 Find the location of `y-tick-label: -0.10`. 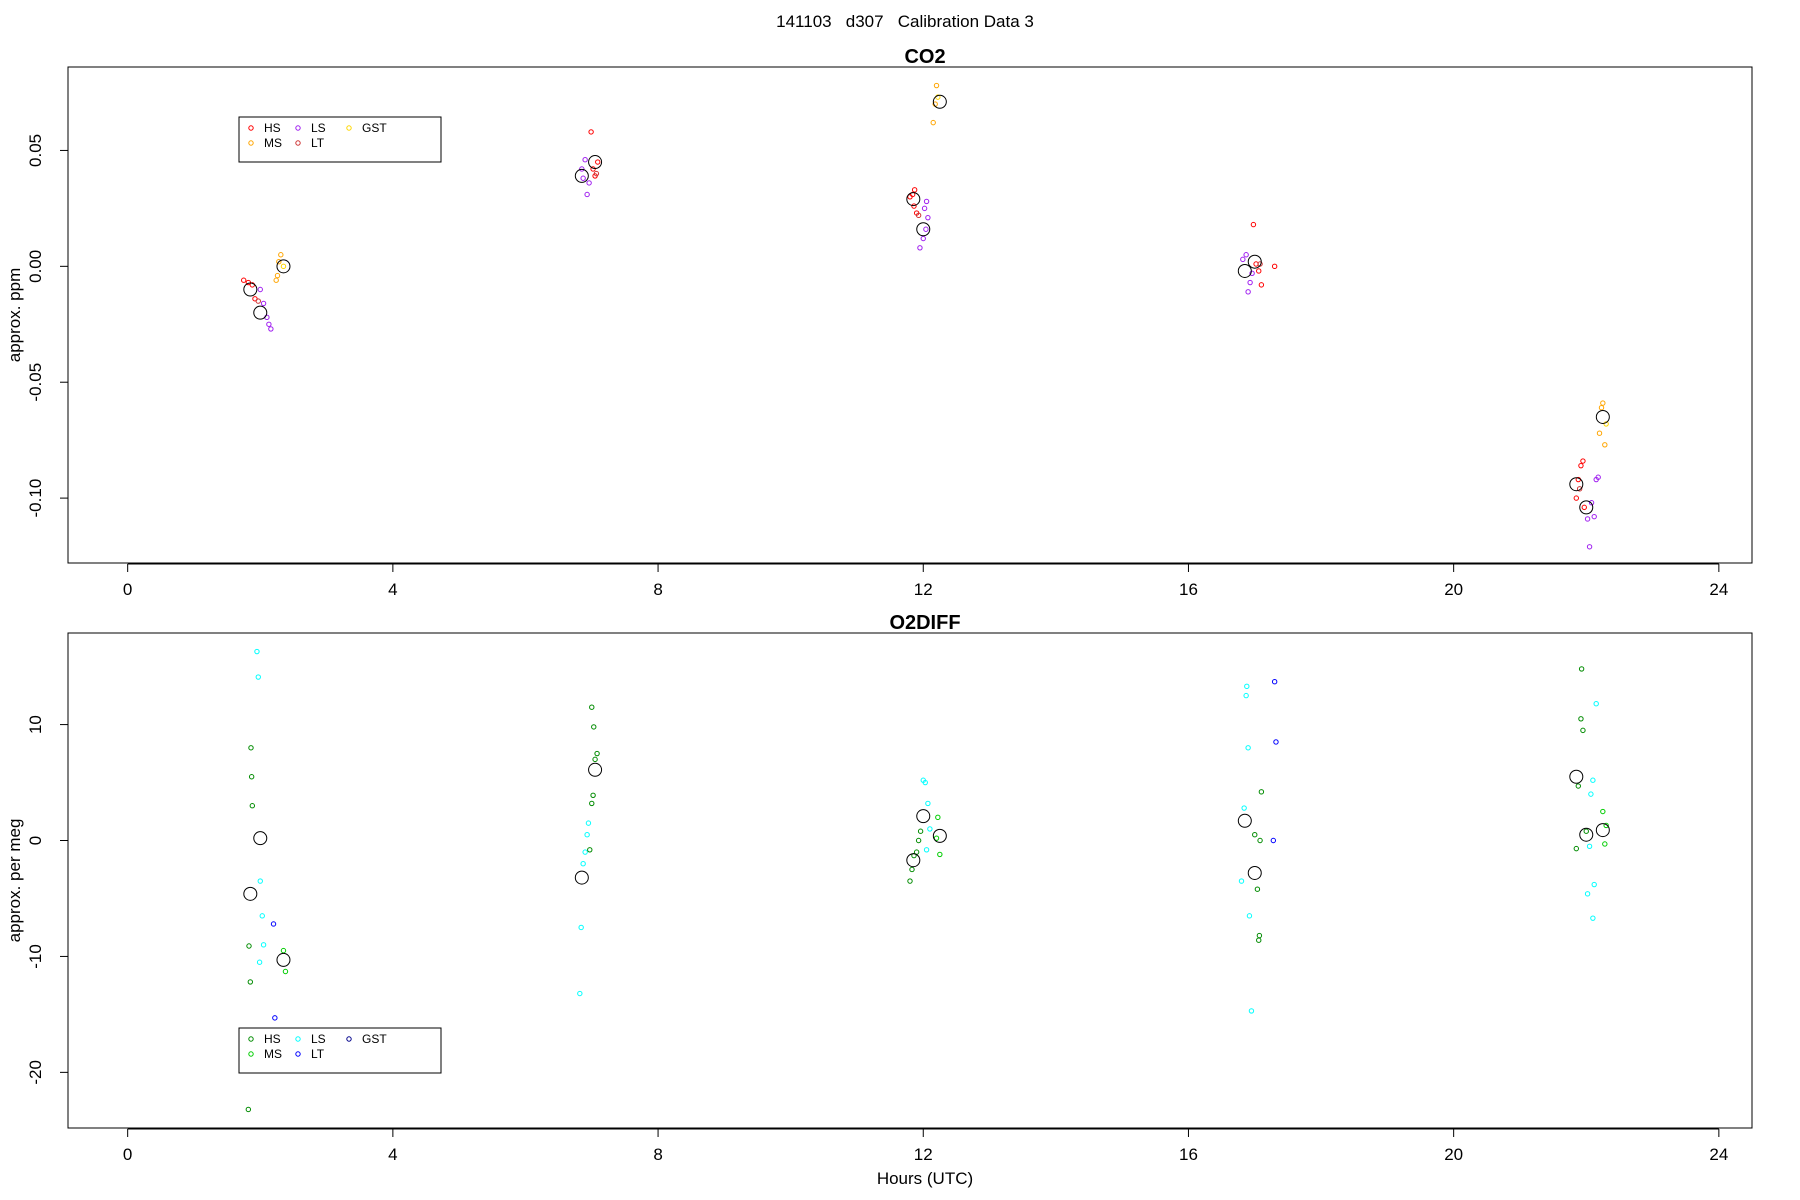

y-tick-label: -0.10 is located at coordinates (35, 498).